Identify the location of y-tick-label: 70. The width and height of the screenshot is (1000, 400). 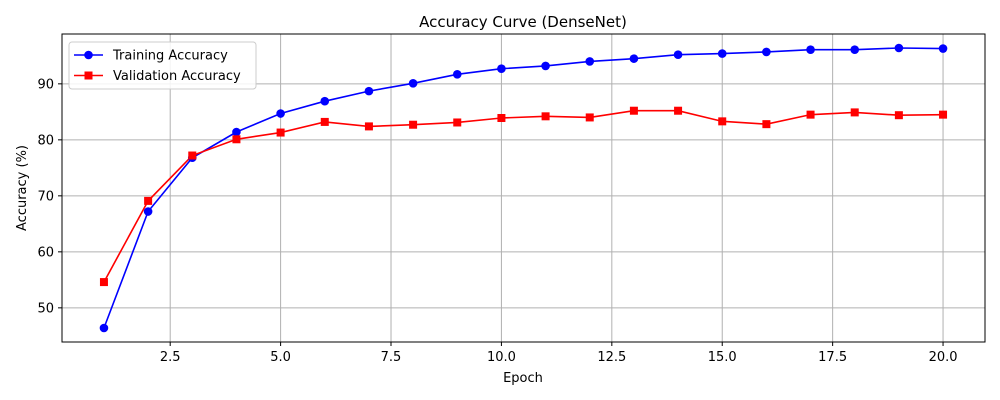
(45, 196).